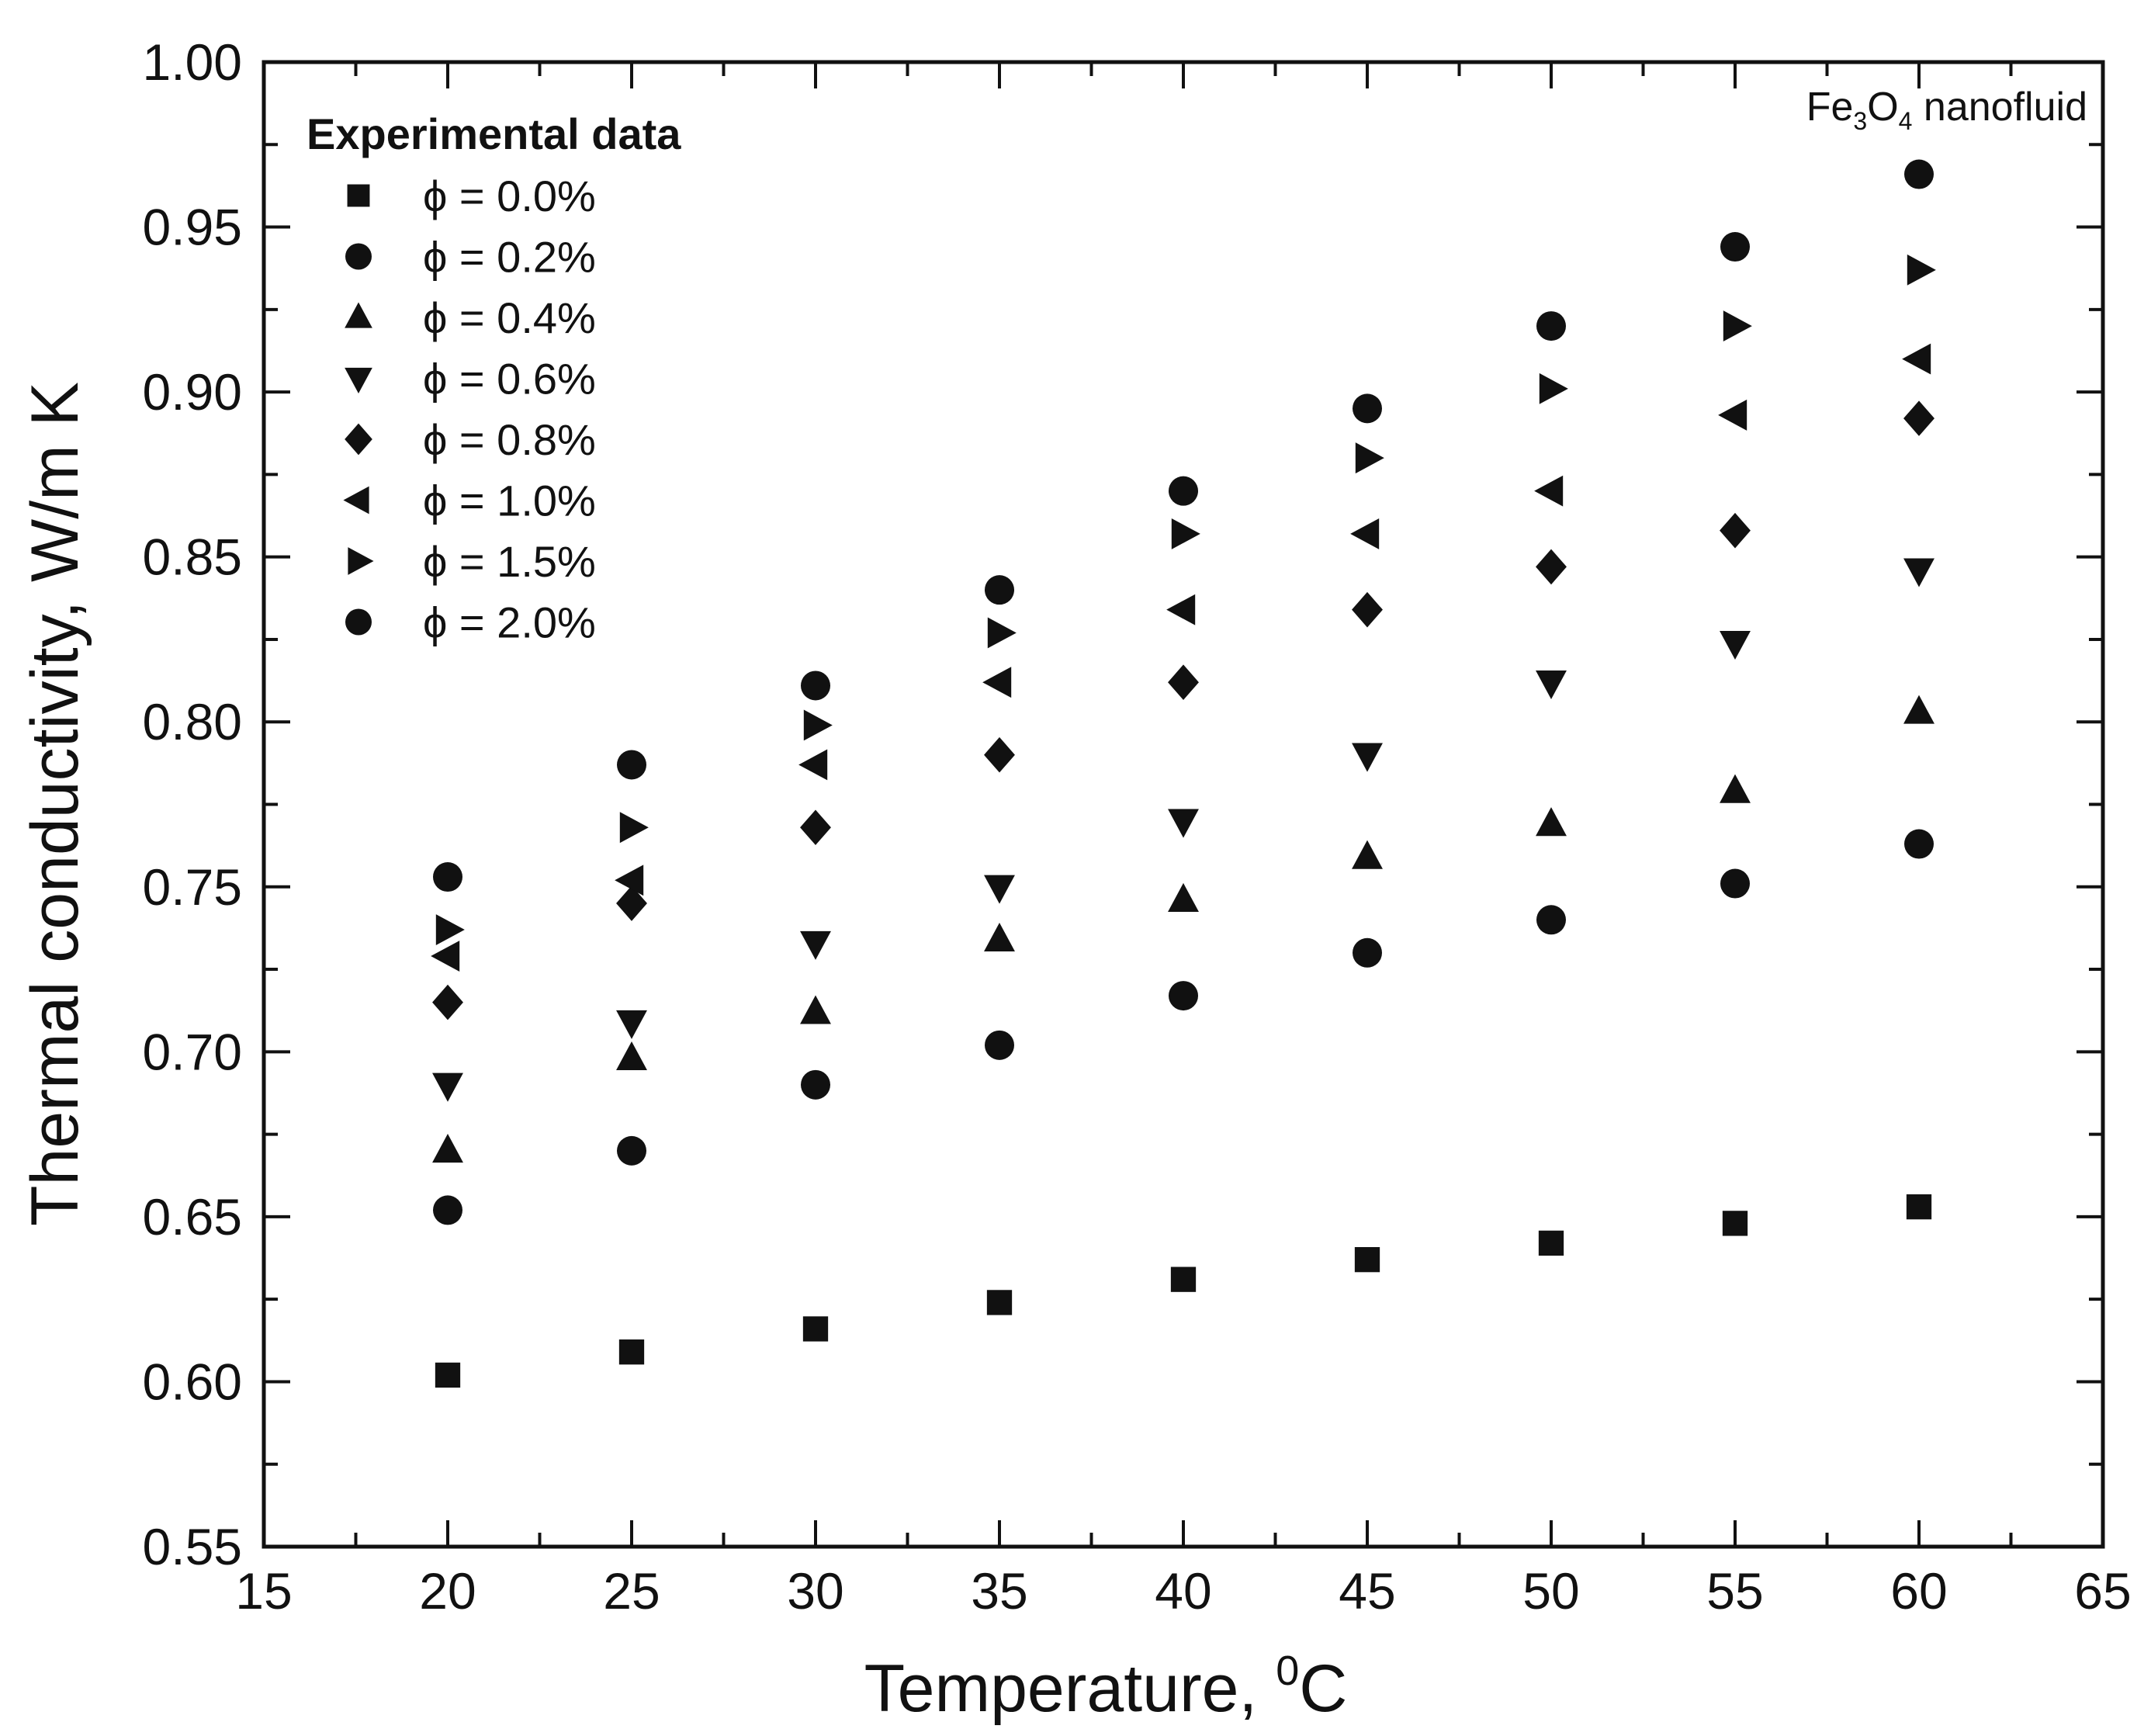 This screenshot has width=2151, height=1736. Describe the element at coordinates (1735, 1591) in the screenshot. I see `x-tick-label: 55` at that location.